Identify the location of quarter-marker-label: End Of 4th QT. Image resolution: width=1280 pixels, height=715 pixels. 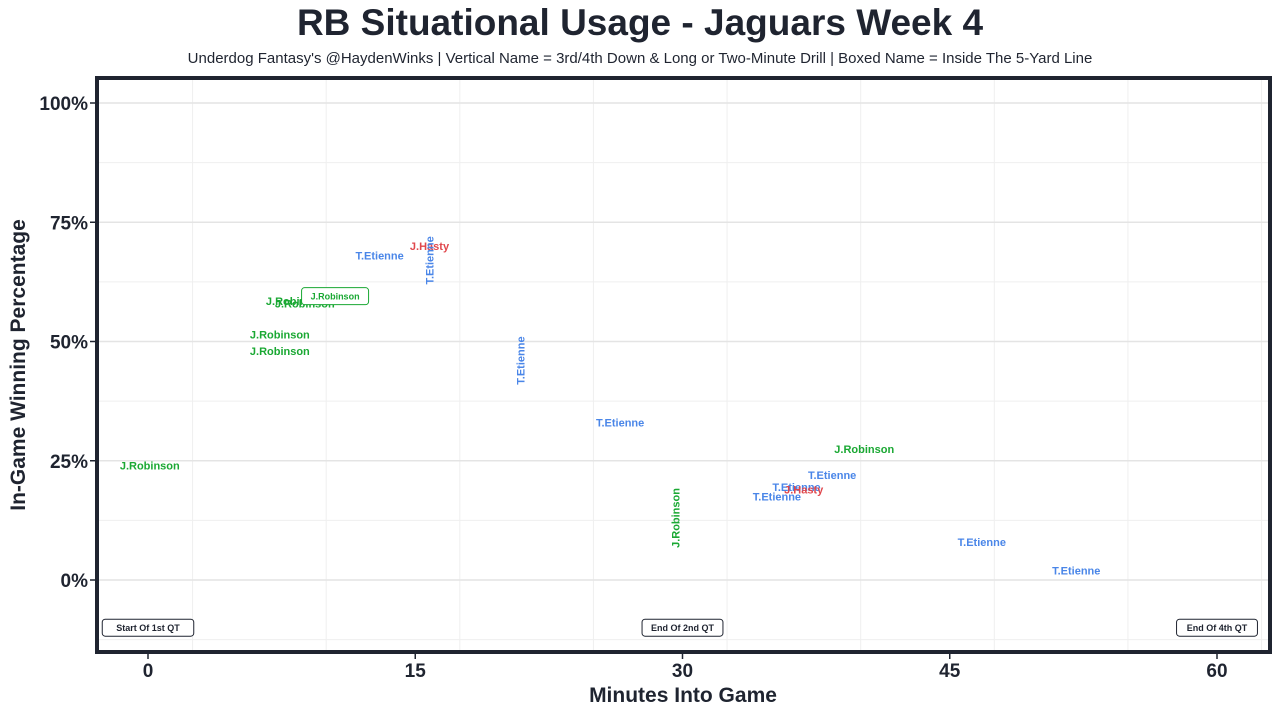
(1217, 628).